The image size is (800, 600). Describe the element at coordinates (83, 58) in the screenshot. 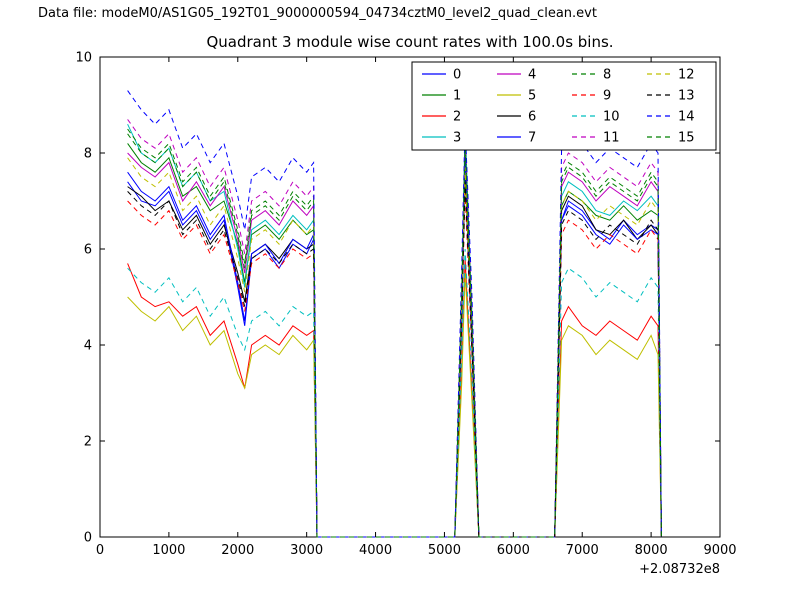

I see `y-tick-label: 10` at that location.